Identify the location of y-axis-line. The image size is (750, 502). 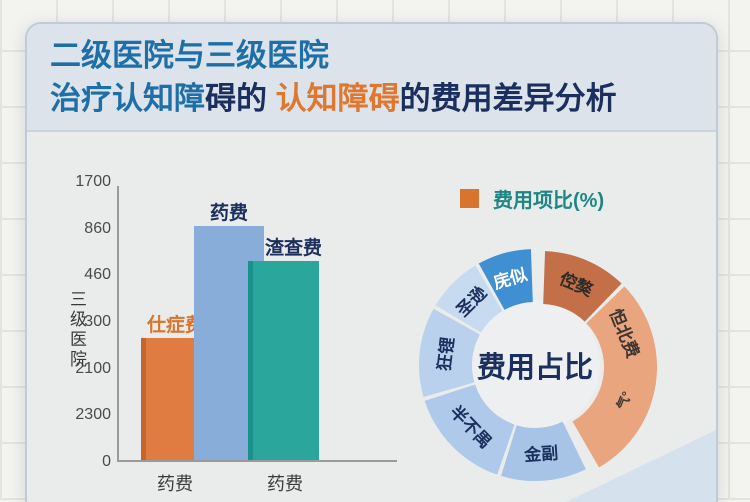
(118, 323).